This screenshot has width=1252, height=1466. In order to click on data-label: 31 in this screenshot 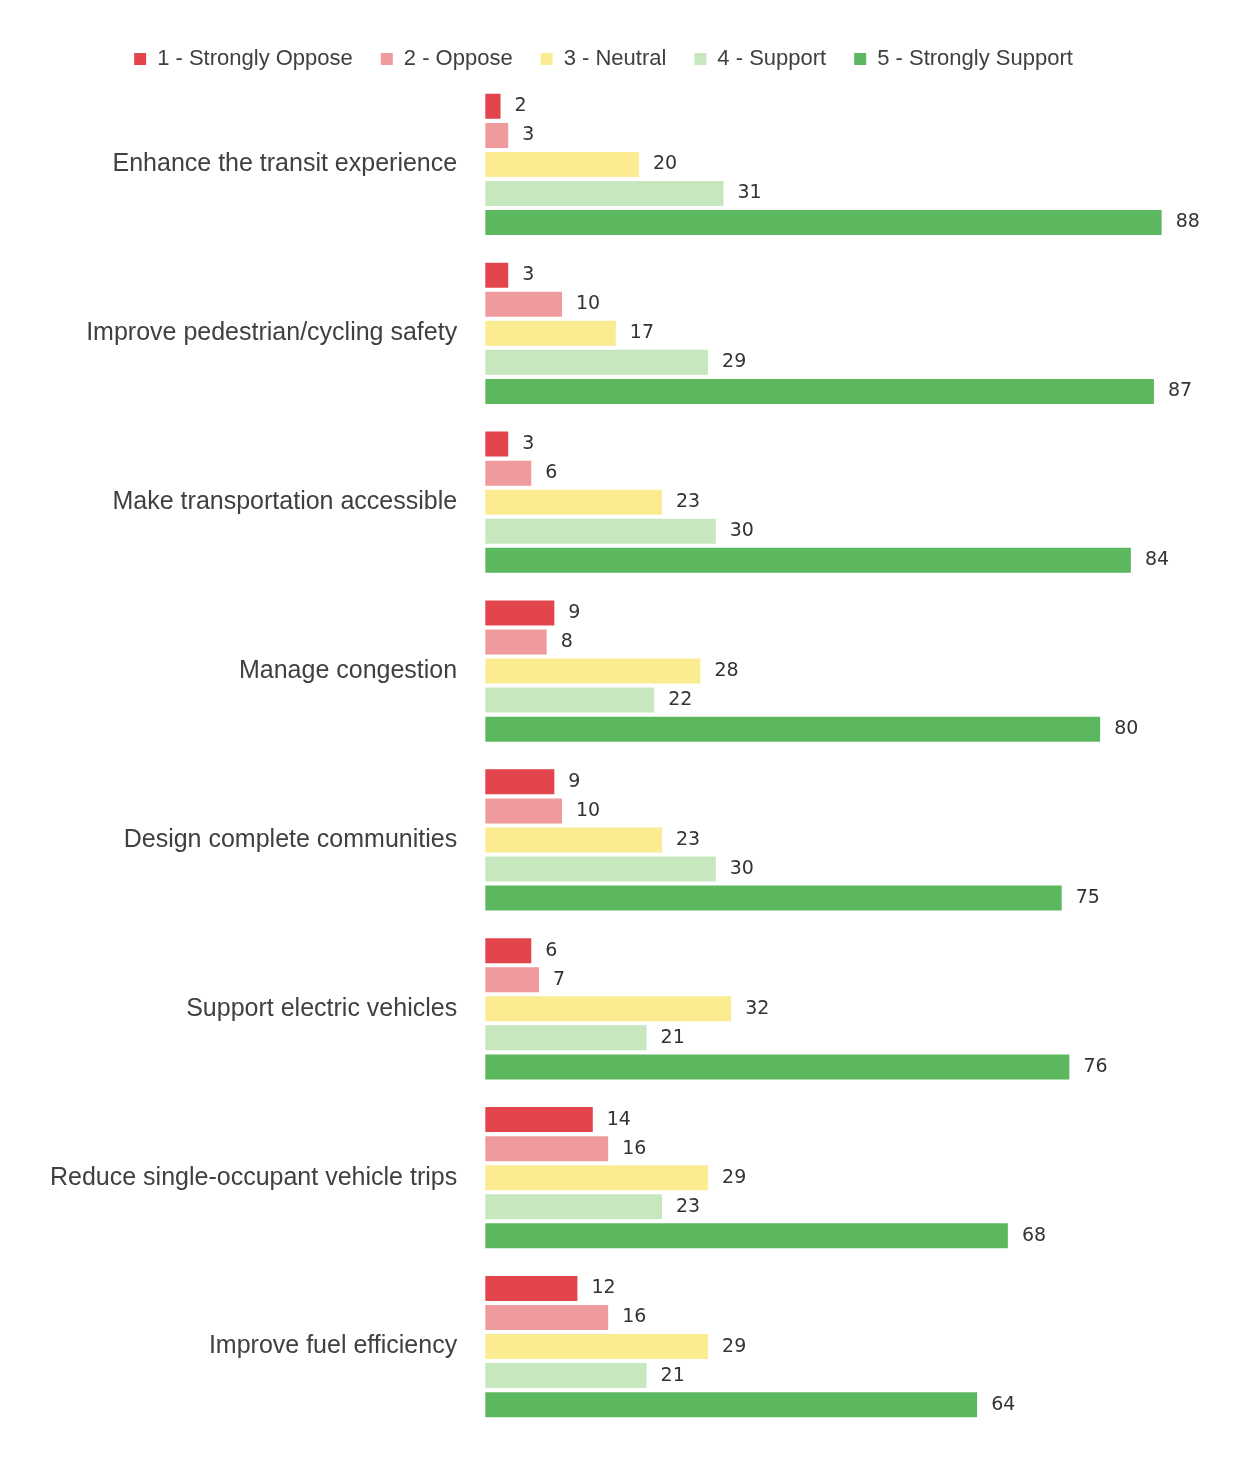, I will do `click(749, 191)`.